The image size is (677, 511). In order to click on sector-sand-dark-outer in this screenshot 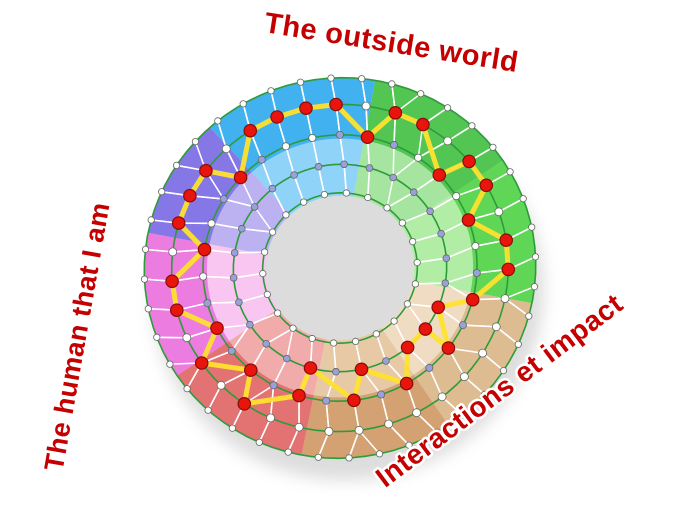, I will do `click(375, 416)`.